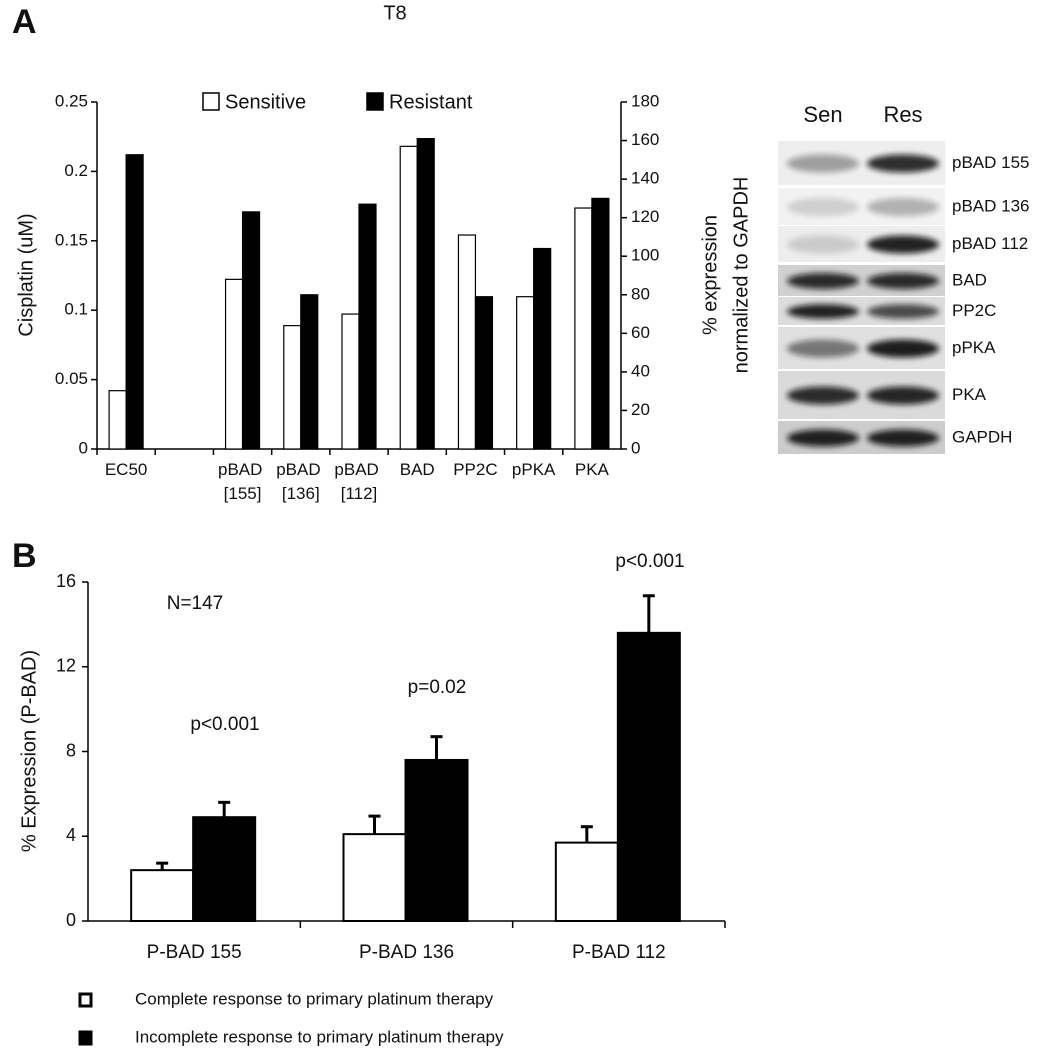 The image size is (1046, 1050). What do you see at coordinates (710, 275) in the screenshot?
I see `y2-axis-label: % expression` at bounding box center [710, 275].